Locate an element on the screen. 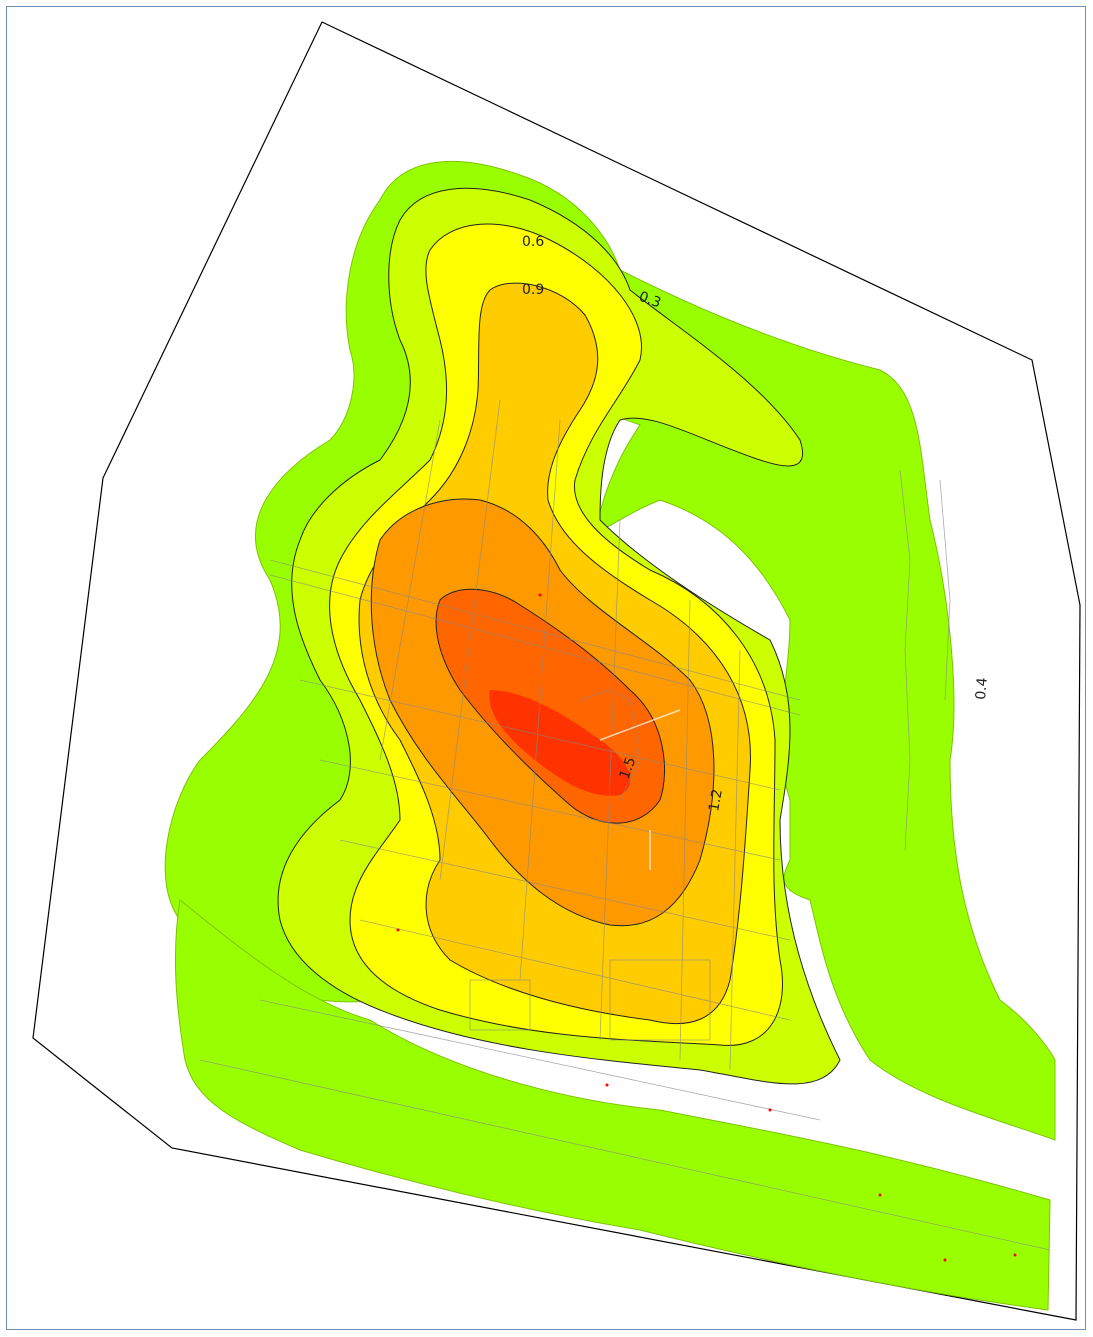 Image resolution: width=1093 pixels, height=1337 pixels. contour-label: 0.9 is located at coordinates (533, 290).